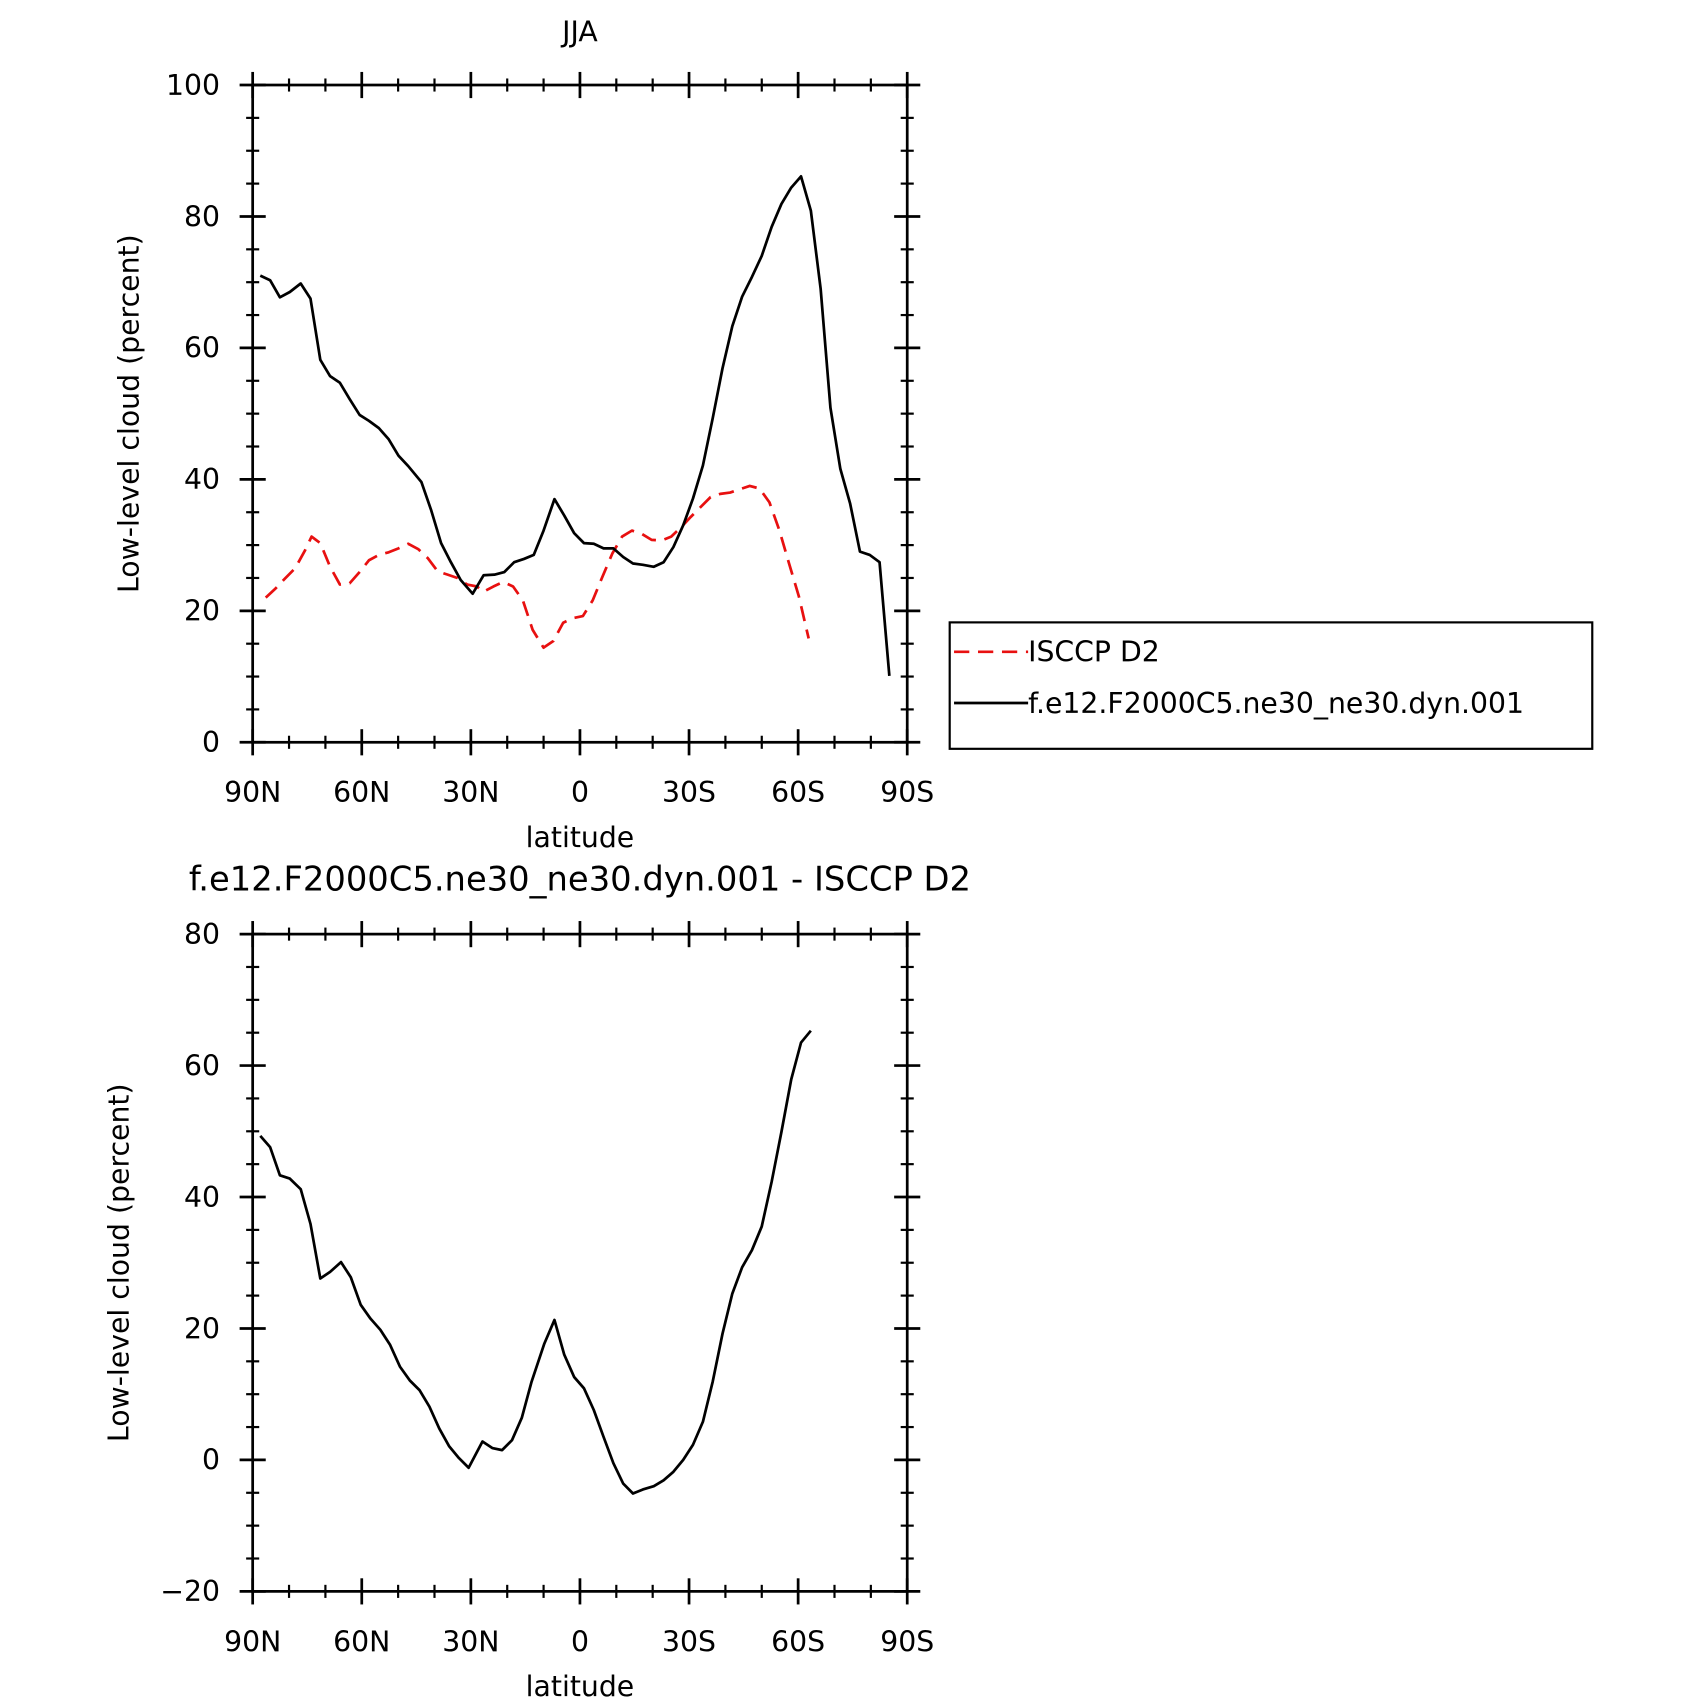  Describe the element at coordinates (1276, 703) in the screenshot. I see `legend-label: f.e12.F2000C5.ne30_ne30.dyn.001` at that location.